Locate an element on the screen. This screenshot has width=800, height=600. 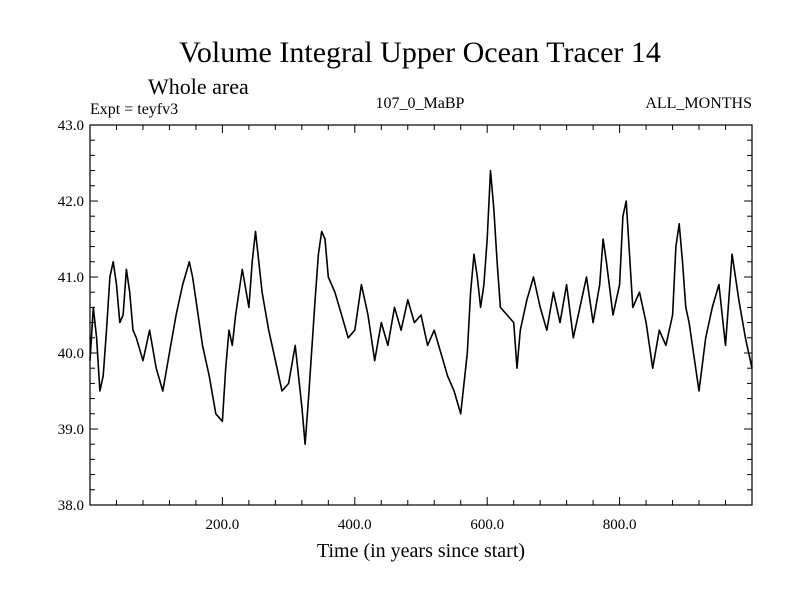
x-tick-label: 400.0 is located at coordinates (355, 525).